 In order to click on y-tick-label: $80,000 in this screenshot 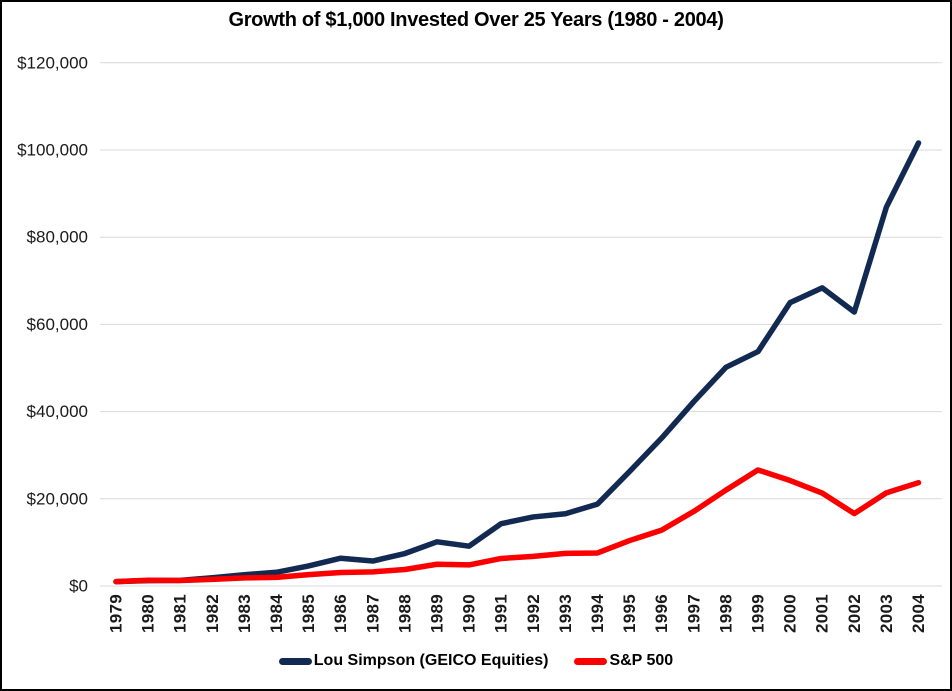, I will do `click(57, 237)`.